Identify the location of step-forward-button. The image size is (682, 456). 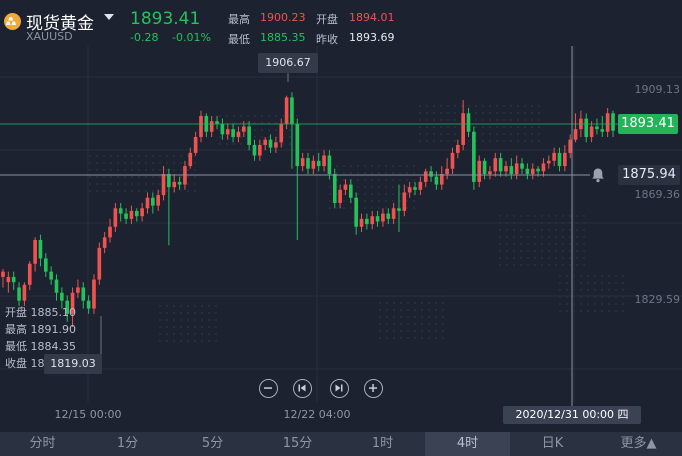
(339, 388).